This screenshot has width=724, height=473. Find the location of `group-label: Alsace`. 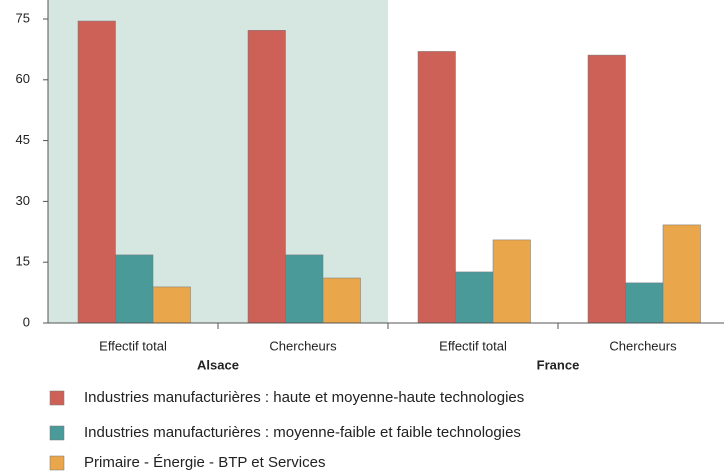

group-label: Alsace is located at coordinates (218, 364).